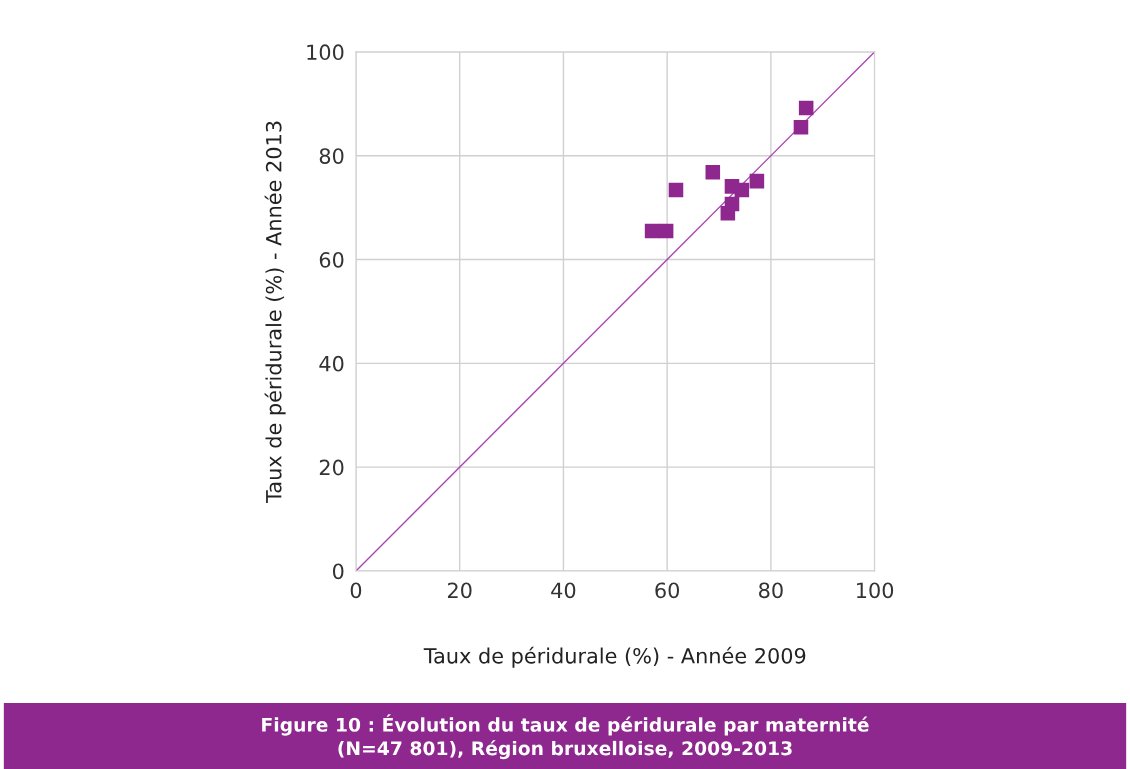  Describe the element at coordinates (875, 590) in the screenshot. I see `x-tick-label: 100` at that location.